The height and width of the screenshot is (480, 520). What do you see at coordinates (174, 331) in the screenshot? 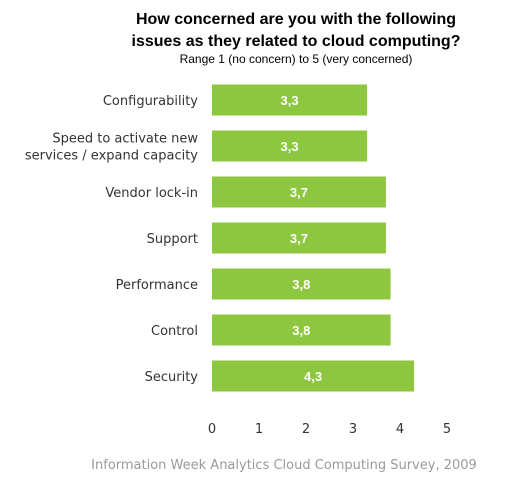
I see `category-label: Control` at bounding box center [174, 331].